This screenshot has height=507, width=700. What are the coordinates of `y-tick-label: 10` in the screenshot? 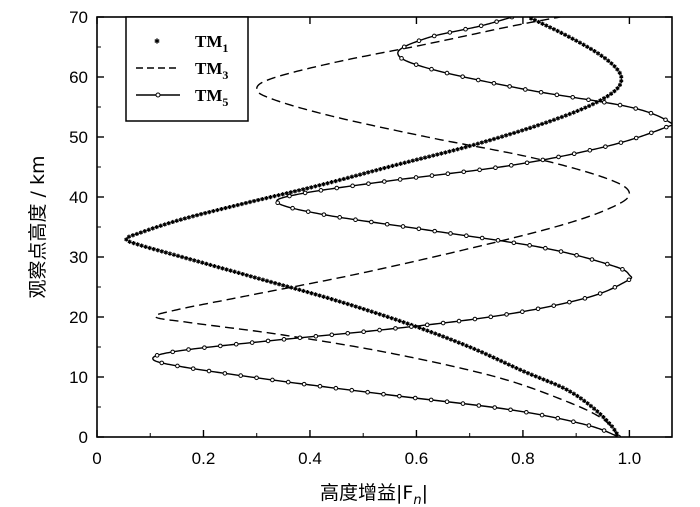 It's located at (78, 377).